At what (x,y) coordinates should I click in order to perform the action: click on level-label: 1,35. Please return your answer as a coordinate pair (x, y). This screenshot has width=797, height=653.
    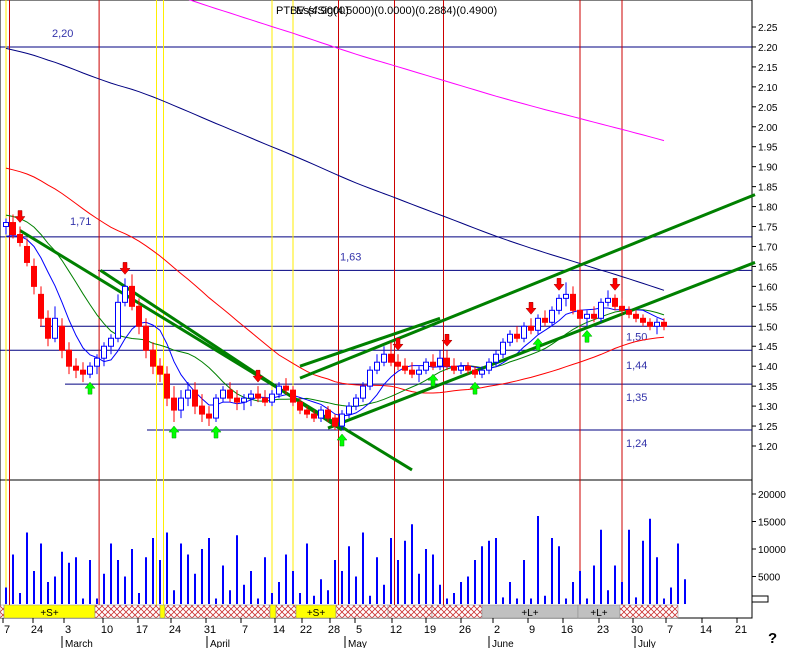
    Looking at the image, I should click on (636, 398).